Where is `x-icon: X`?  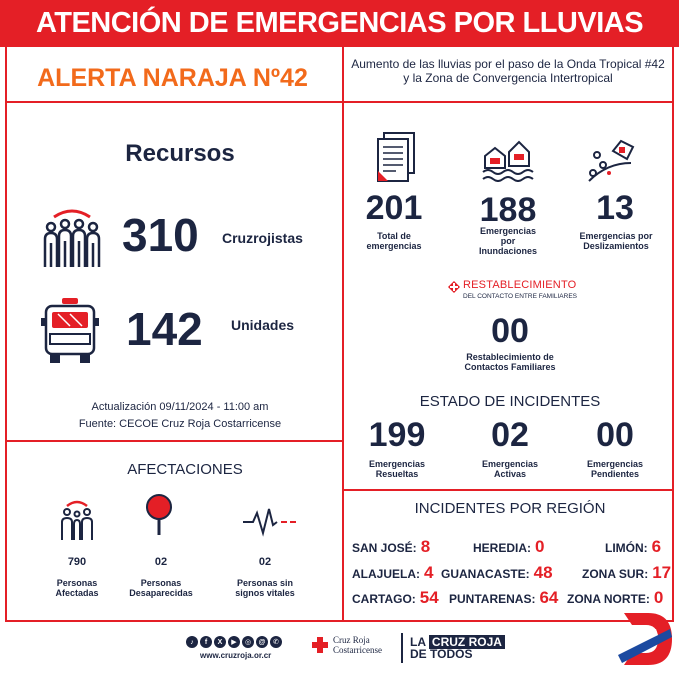 x-icon: X is located at coordinates (220, 642).